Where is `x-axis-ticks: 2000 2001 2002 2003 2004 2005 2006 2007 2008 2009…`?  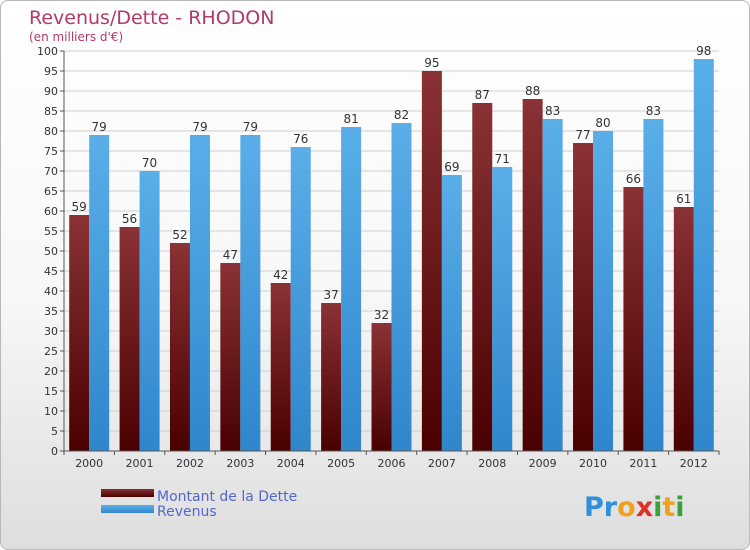
x-axis-ticks: 2000 2001 2002 2003 2004 2005 2006 2007 2008 2009… is located at coordinates (391, 460).